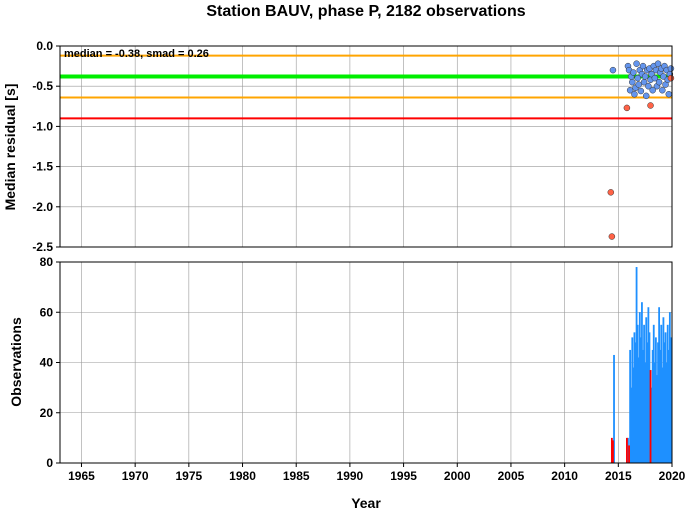 This screenshot has width=688, height=511. I want to click on residual-y-tick-label: -2.5, so click(42, 247).